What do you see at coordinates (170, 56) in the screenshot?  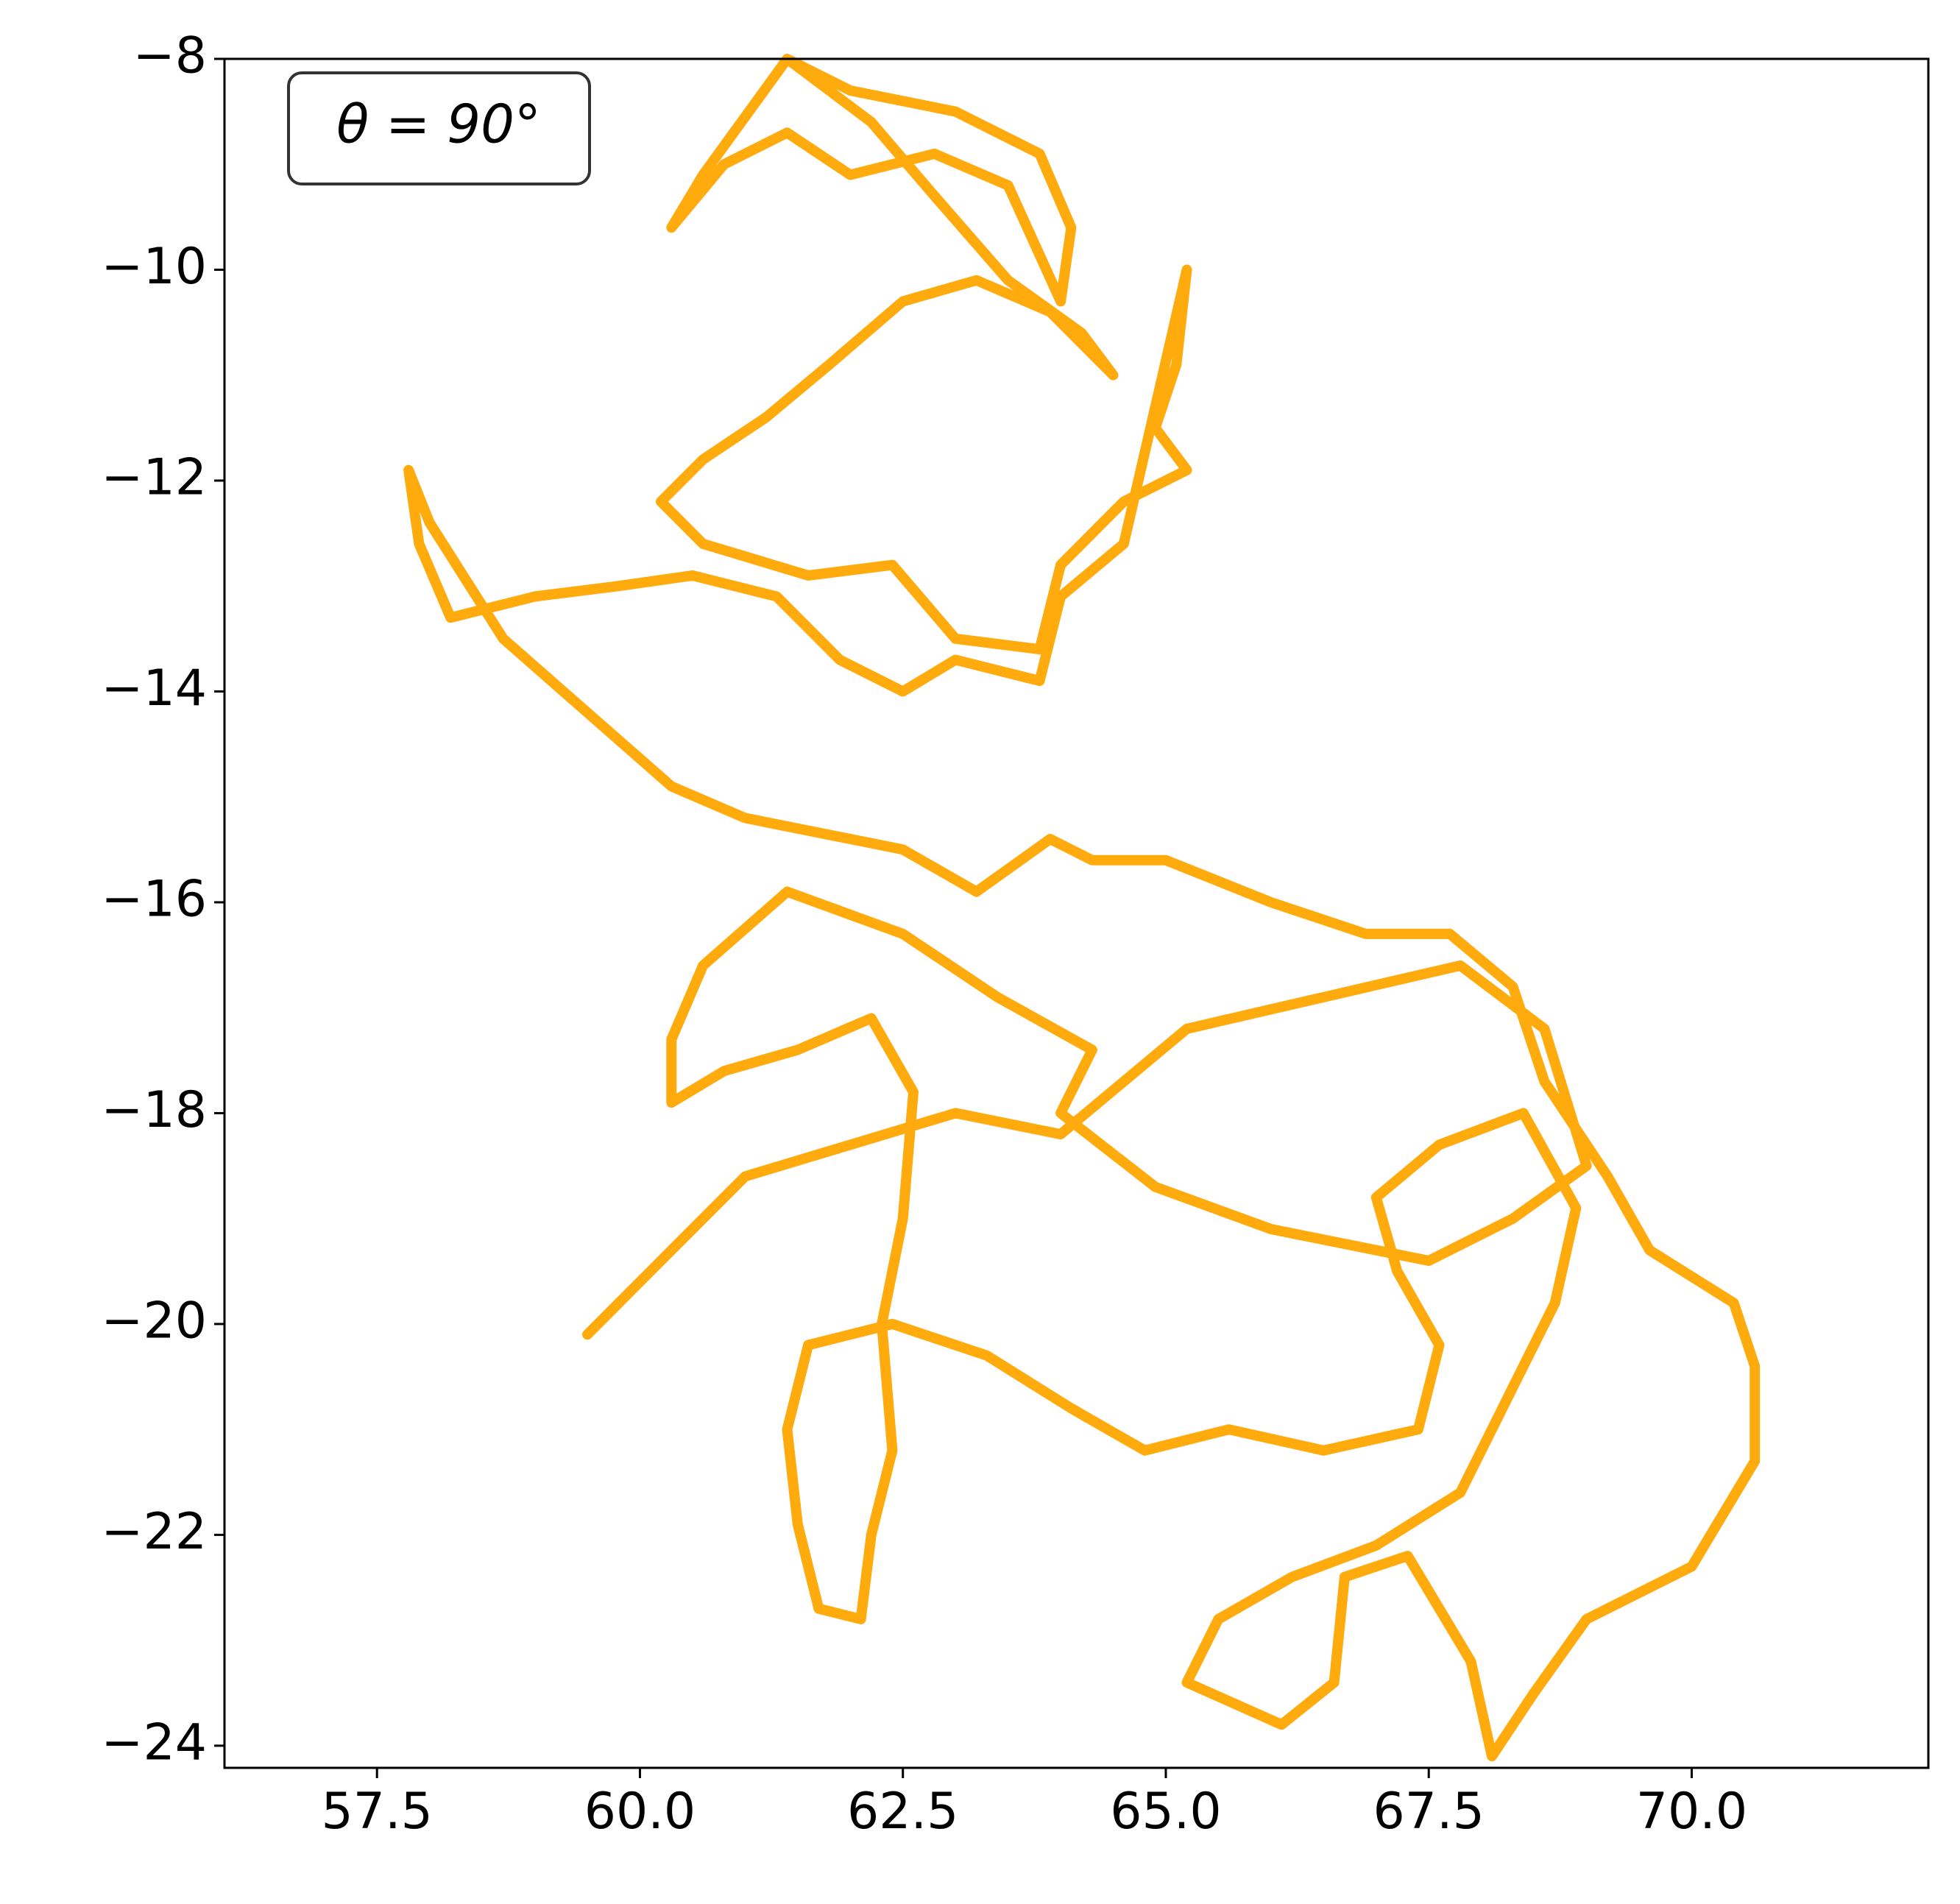 I see `y-tick-label: −8` at bounding box center [170, 56].